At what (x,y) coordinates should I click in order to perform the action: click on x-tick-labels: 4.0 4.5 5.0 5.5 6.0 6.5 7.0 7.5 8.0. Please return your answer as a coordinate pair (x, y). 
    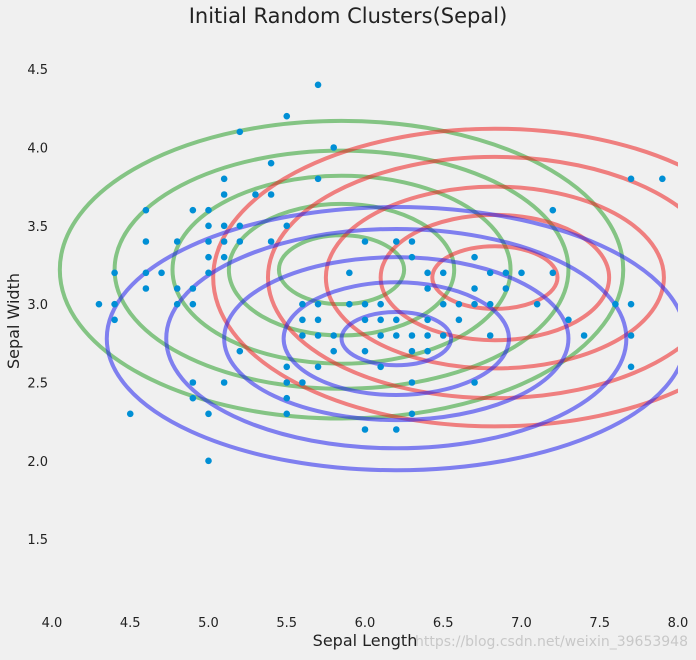
    Looking at the image, I should click on (365, 623).